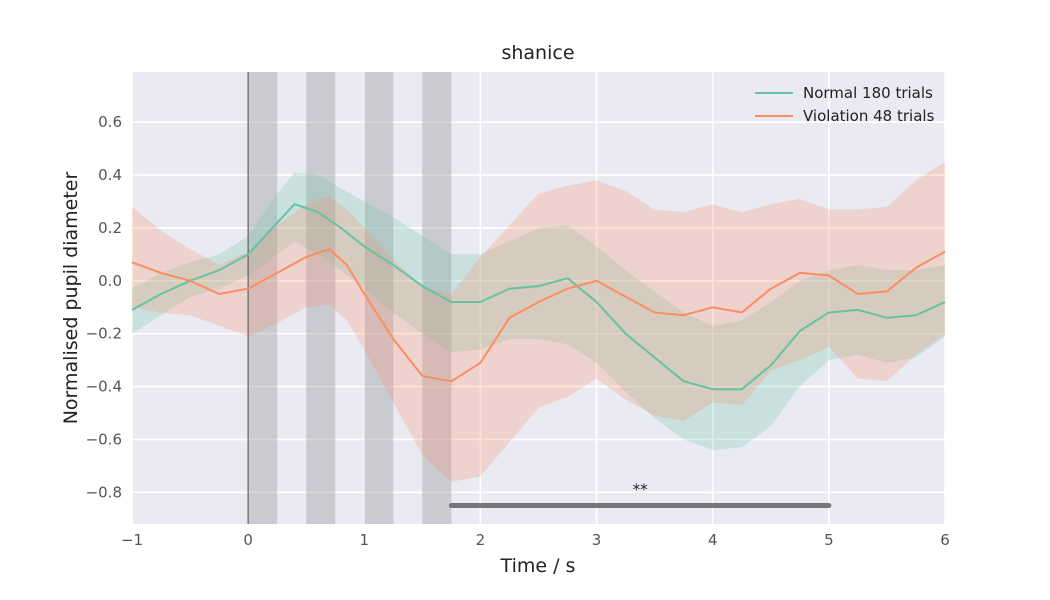  What do you see at coordinates (104, 492) in the screenshot?
I see `y-tick-label: −0.8` at bounding box center [104, 492].